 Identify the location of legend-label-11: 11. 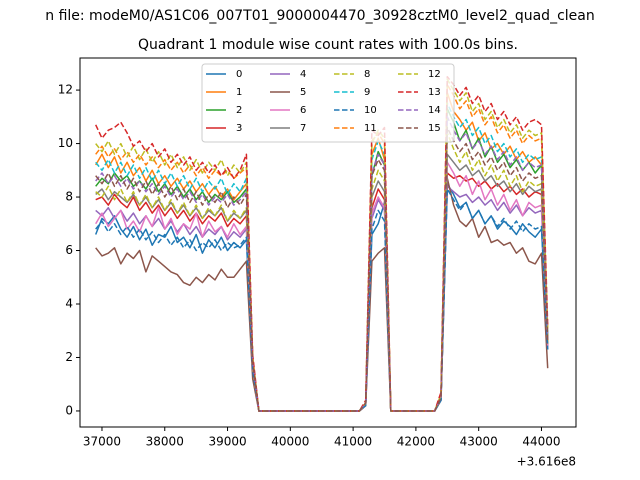
(370, 128).